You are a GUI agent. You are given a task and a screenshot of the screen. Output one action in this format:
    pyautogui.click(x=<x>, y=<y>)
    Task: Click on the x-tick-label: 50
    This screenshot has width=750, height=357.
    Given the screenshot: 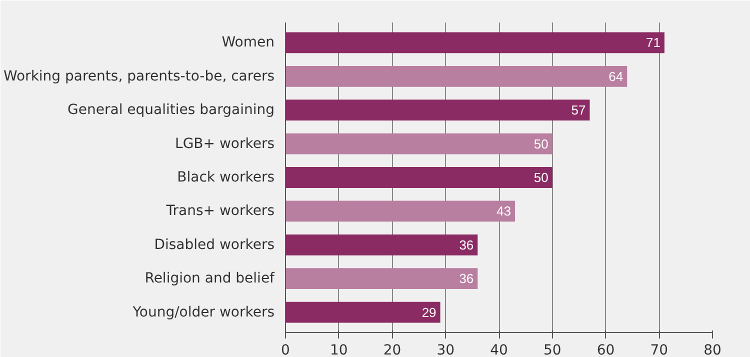 What is the action you would take?
    pyautogui.click(x=552, y=349)
    